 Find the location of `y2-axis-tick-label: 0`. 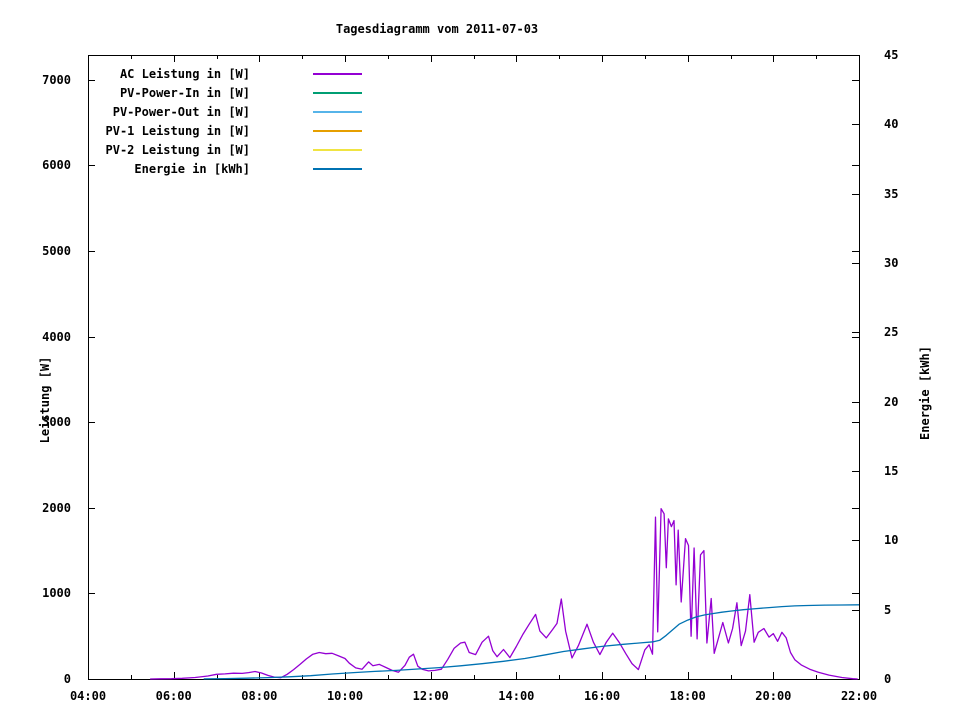

y2-axis-tick-label: 0 is located at coordinates (888, 679).